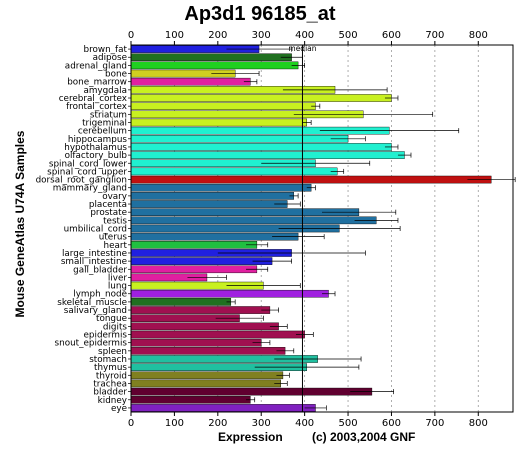 Image resolution: width=520 pixels, height=450 pixels. What do you see at coordinates (111, 376) in the screenshot?
I see `category-label: thyroid` at bounding box center [111, 376].